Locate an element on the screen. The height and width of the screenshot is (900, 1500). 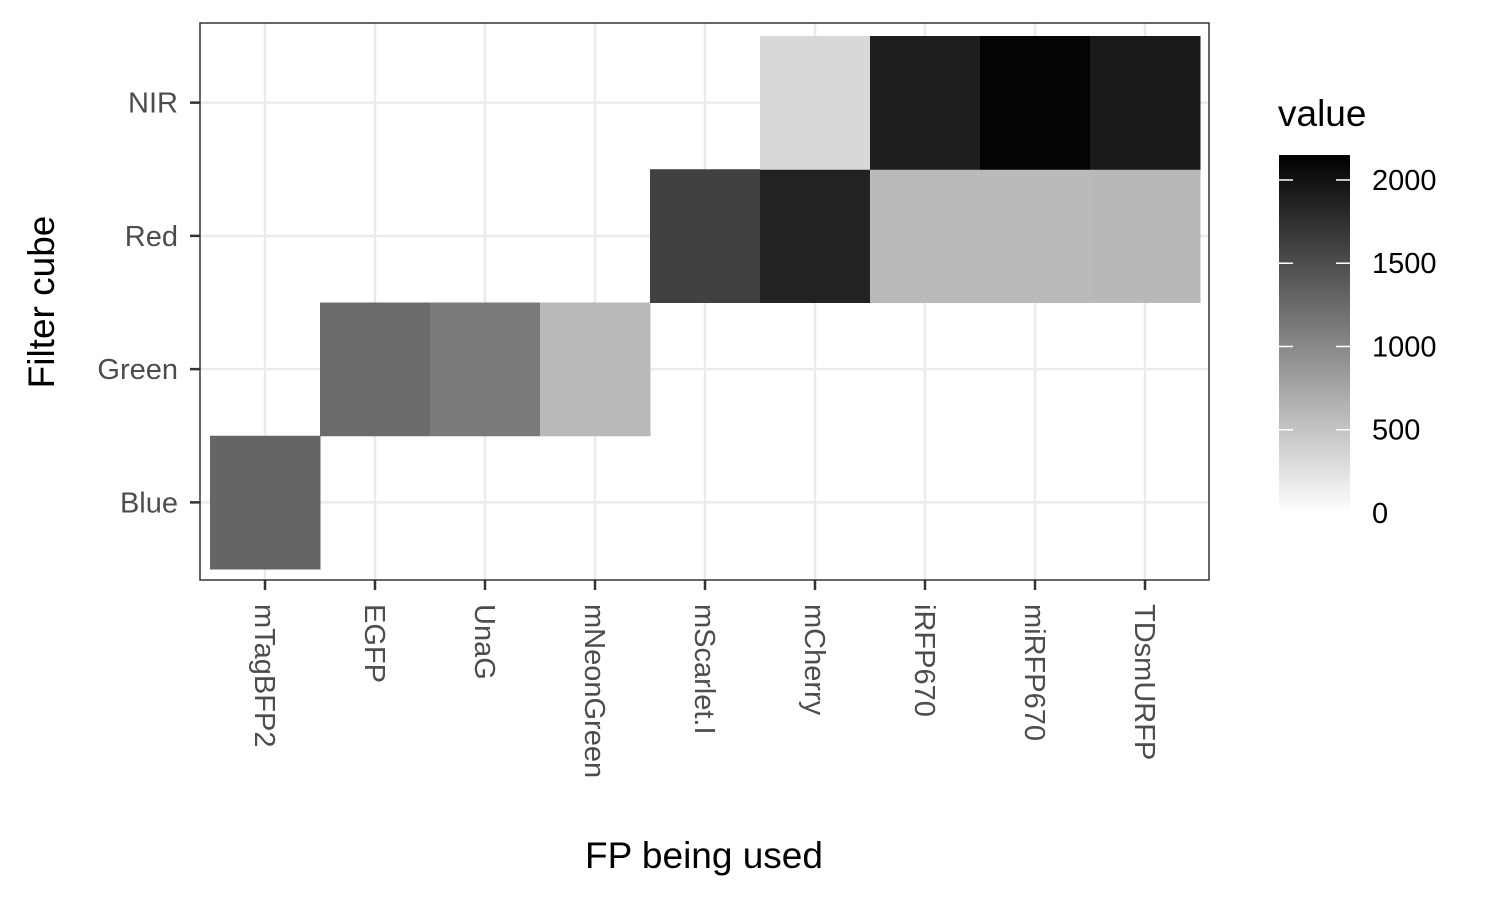
heatmap-cell-red-mcherry is located at coordinates (815, 236).